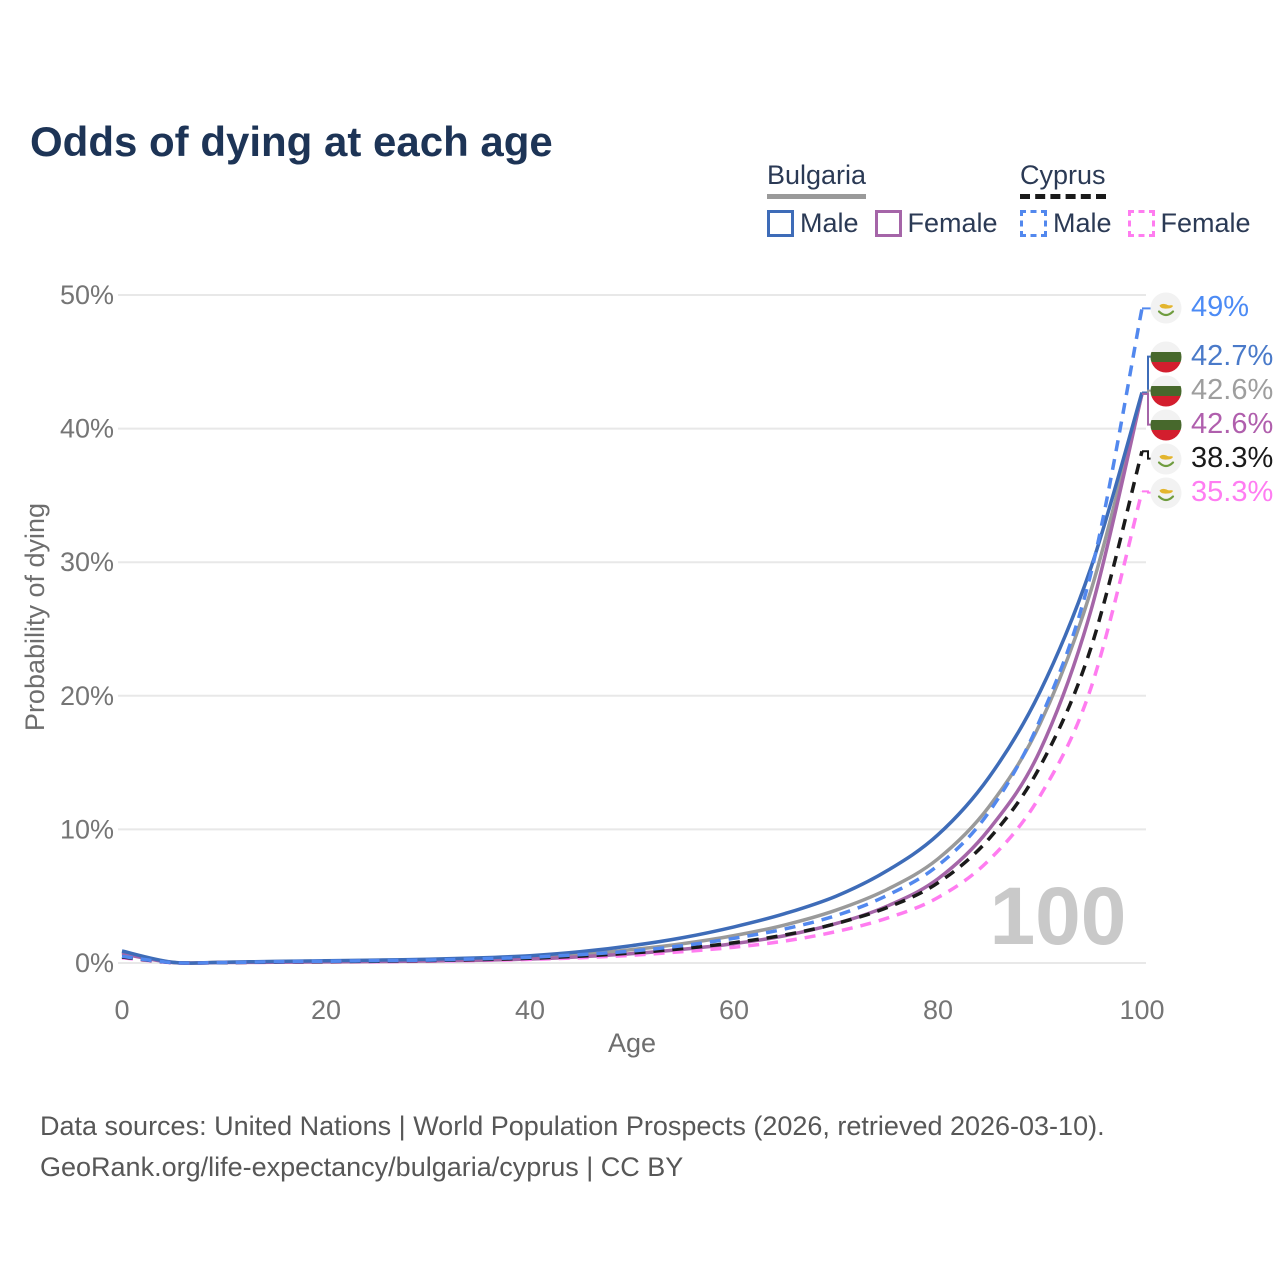 The image size is (1280, 1280). I want to click on bulgaria-male-swatch-icon, so click(780, 223).